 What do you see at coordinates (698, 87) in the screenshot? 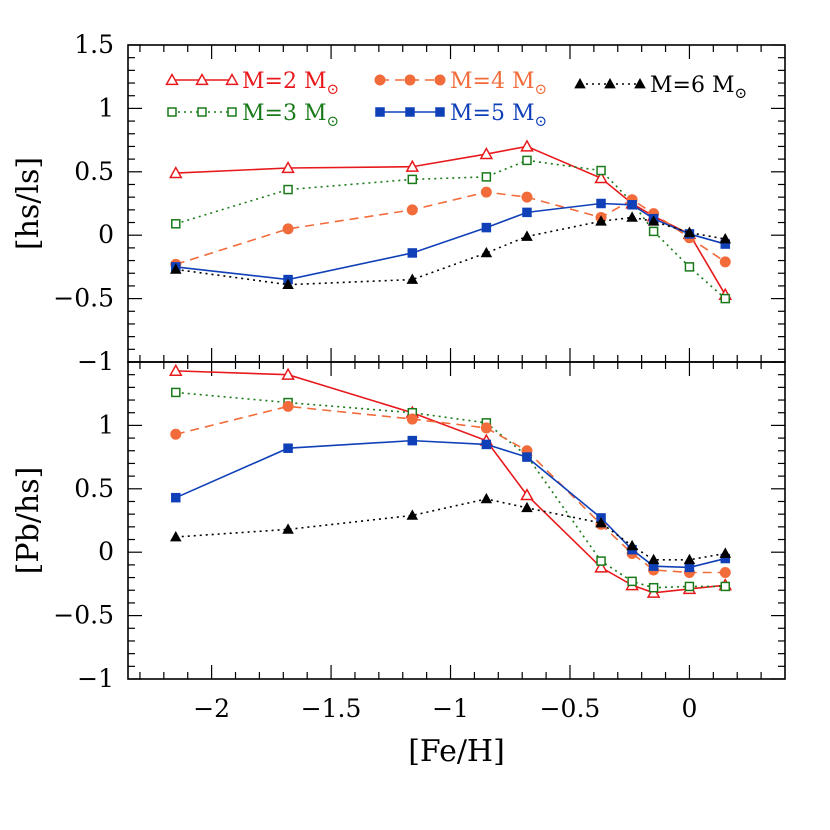
I see `legend-label-M6: M=6 M⊙` at bounding box center [698, 87].